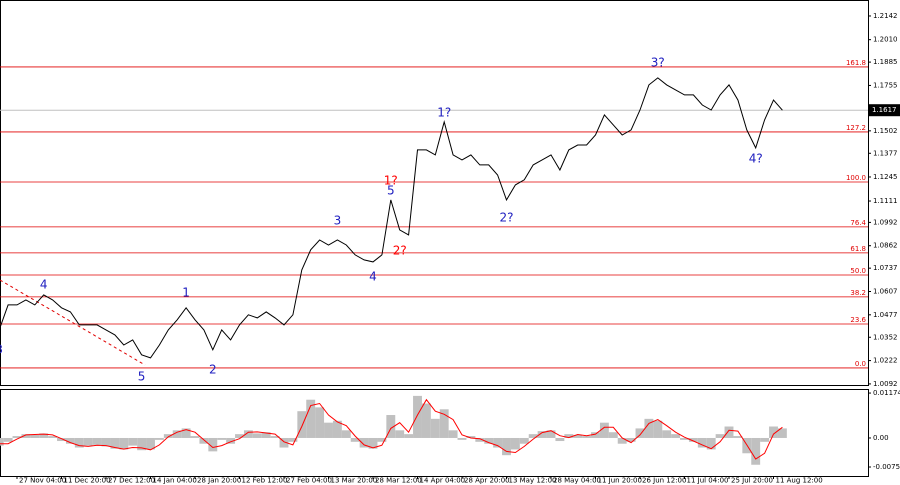 Image resolution: width=900 pixels, height=485 pixels. What do you see at coordinates (533, 481) in the screenshot?
I see `x-tick-label: 13 May 12:00` at bounding box center [533, 481].